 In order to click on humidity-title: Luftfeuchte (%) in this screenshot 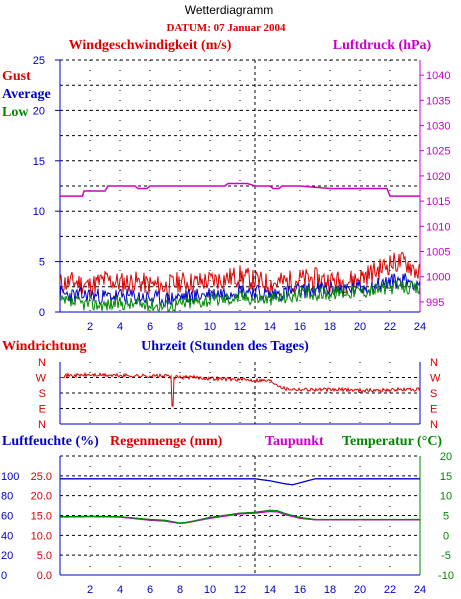, I will do `click(50, 441)`.